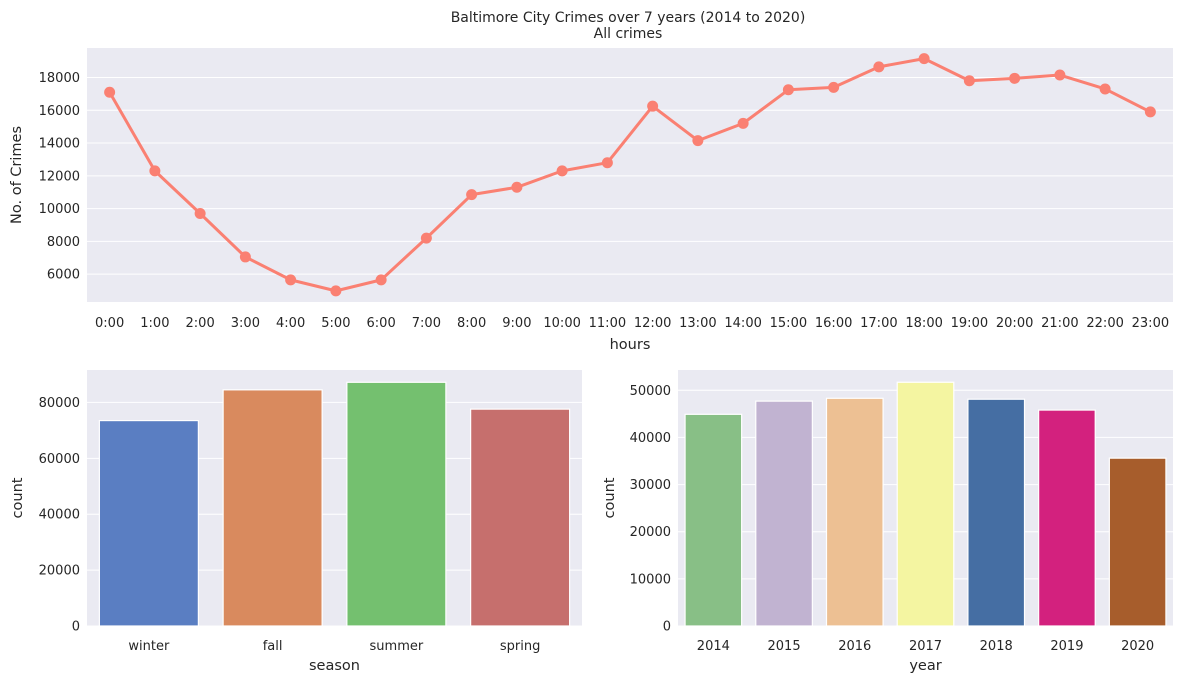  What do you see at coordinates (650, 485) in the screenshot?
I see `y-tick-label: 30000` at bounding box center [650, 485].